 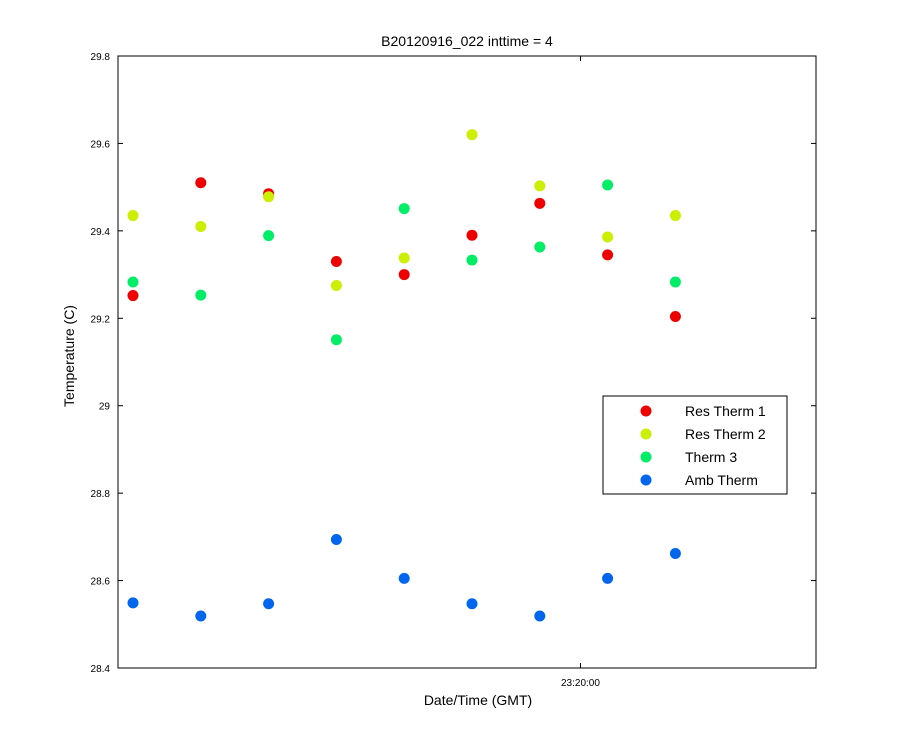 What do you see at coordinates (467, 41) in the screenshot?
I see `chart-title: B20120916_022 inttime = 4` at bounding box center [467, 41].